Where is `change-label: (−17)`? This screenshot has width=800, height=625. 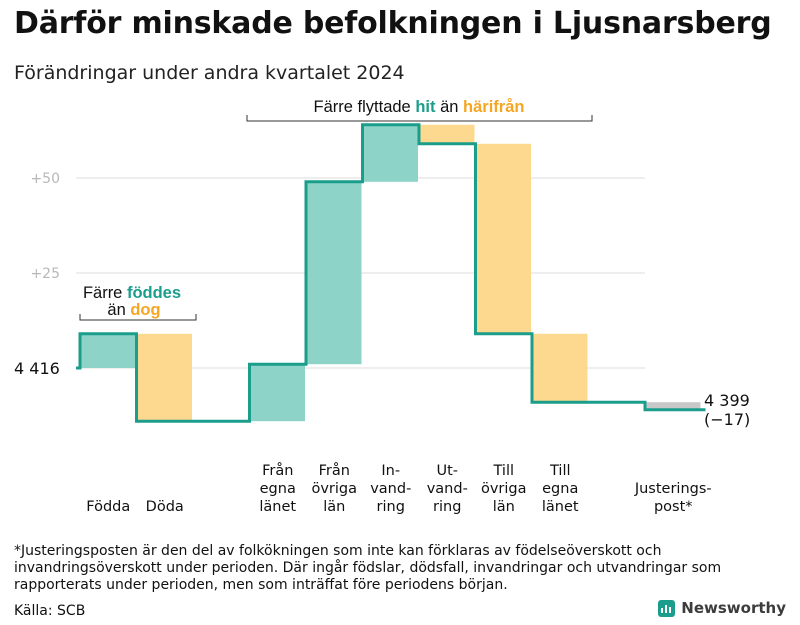
change-label: (−17) is located at coordinates (727, 419).